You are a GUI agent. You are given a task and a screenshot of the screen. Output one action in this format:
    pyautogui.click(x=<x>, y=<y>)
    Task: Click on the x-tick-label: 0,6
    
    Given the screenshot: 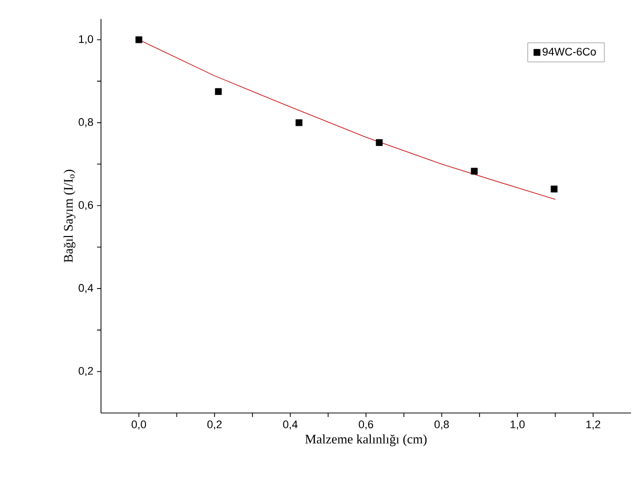 What is the action you would take?
    pyautogui.click(x=366, y=425)
    